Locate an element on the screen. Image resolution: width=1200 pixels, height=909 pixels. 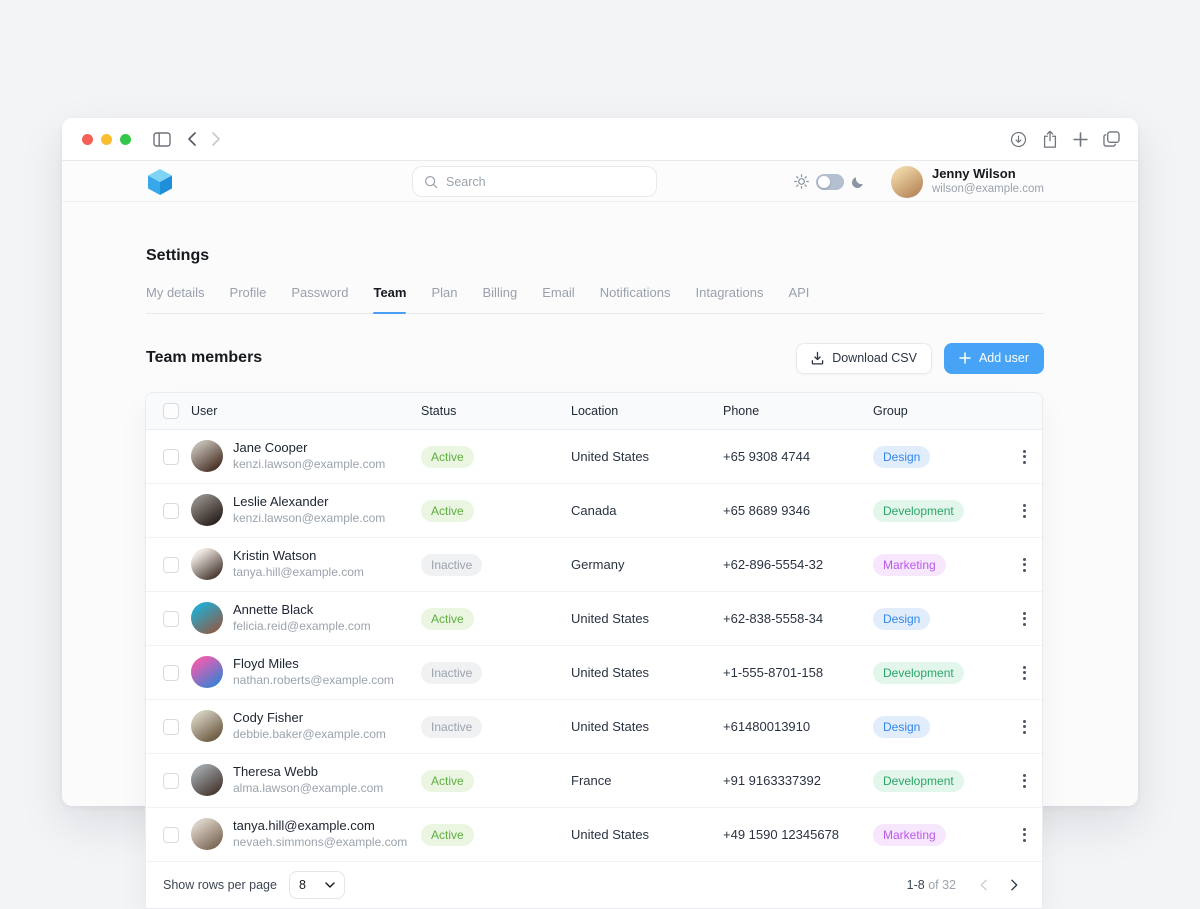
search-icon is located at coordinates (431, 182).